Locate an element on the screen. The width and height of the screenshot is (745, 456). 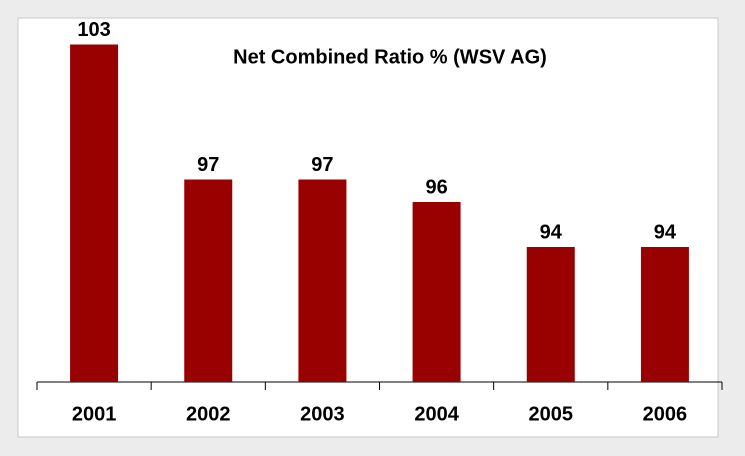
x-tick-label: 2005 is located at coordinates (551, 414).